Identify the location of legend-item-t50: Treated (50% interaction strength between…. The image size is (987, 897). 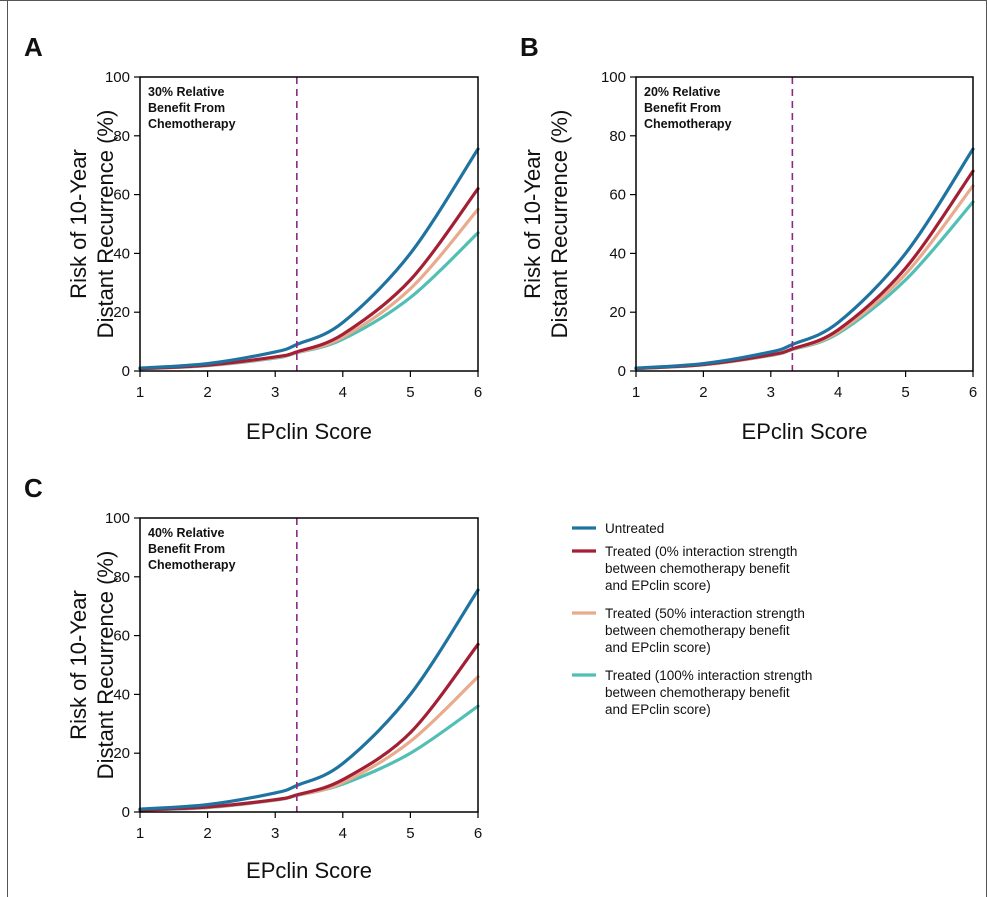
(688, 630).